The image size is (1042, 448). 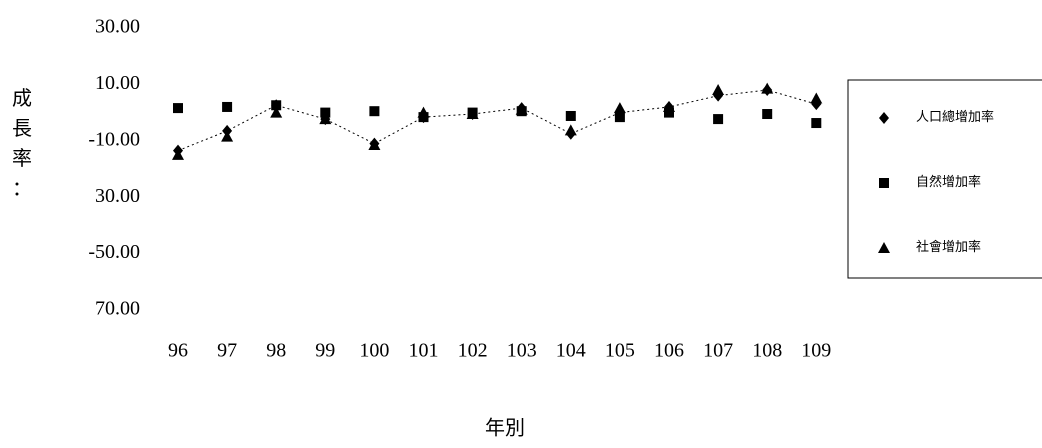 I want to click on y-tick-label: 10.00, so click(x=117, y=83).